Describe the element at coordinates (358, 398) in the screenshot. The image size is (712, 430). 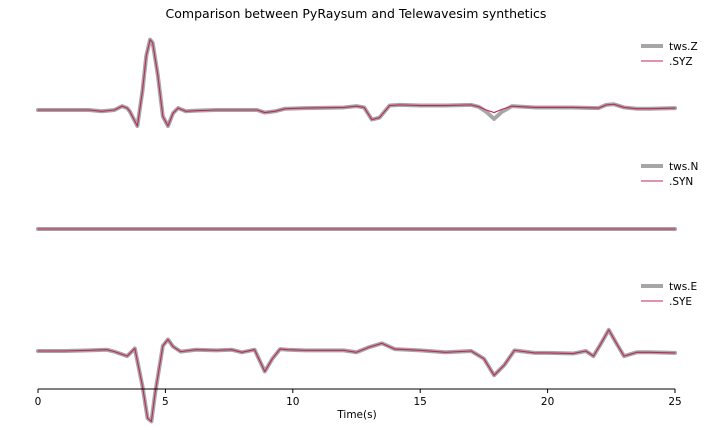
I see `x-axis: 0 5 10 15 20 25` at that location.